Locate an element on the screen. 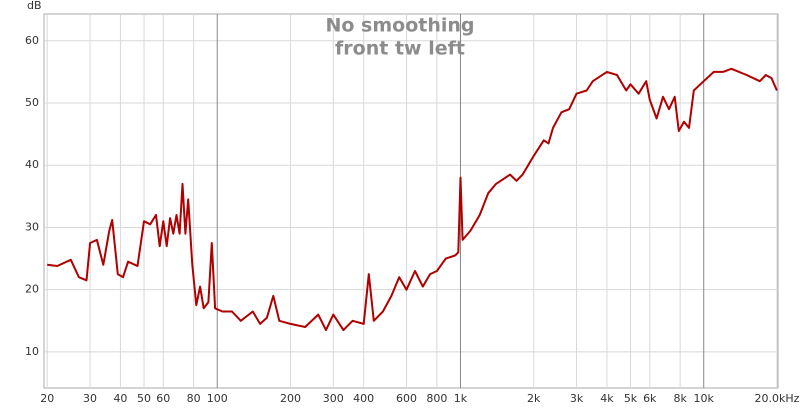 This screenshot has height=412, width=800. x-tick-label: 20 is located at coordinates (47, 398).